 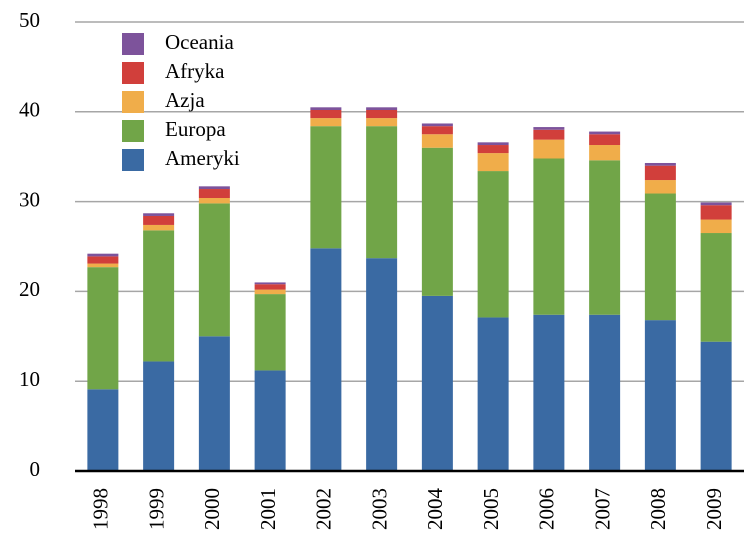 I want to click on y-tick-label: 10, so click(x=29, y=379).